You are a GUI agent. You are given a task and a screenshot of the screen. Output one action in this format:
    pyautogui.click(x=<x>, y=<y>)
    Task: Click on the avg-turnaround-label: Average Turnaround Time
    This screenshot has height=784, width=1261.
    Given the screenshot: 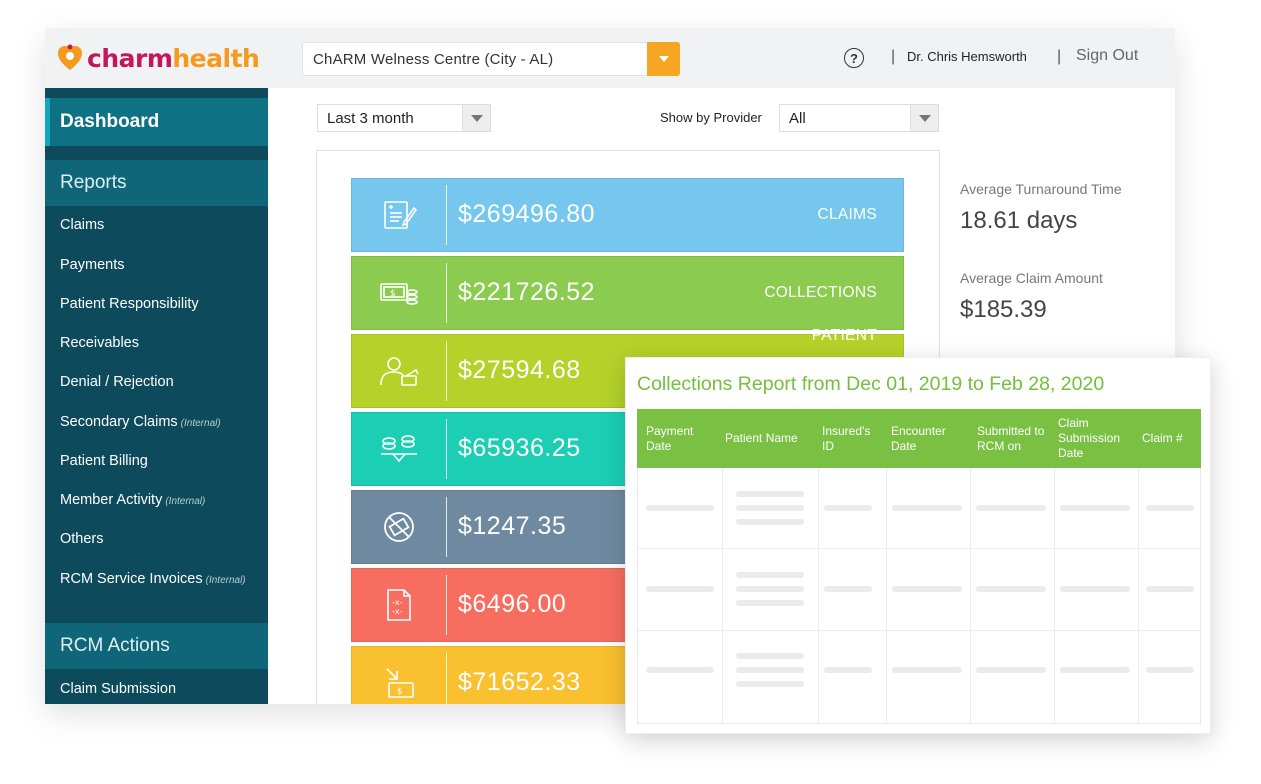 What is the action you would take?
    pyautogui.click(x=1041, y=189)
    